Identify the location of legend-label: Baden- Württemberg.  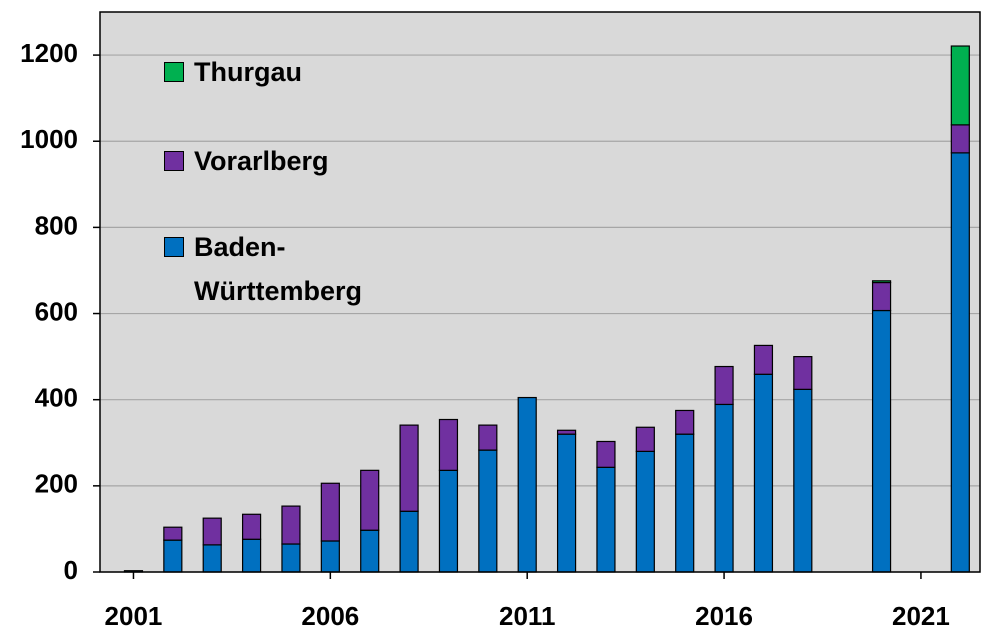
(278, 269).